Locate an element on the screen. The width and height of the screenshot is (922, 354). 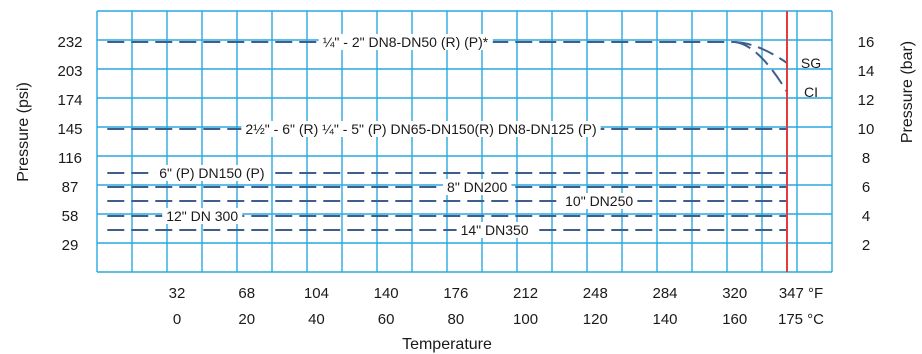
x-tick-c: 80 is located at coordinates (456, 319).